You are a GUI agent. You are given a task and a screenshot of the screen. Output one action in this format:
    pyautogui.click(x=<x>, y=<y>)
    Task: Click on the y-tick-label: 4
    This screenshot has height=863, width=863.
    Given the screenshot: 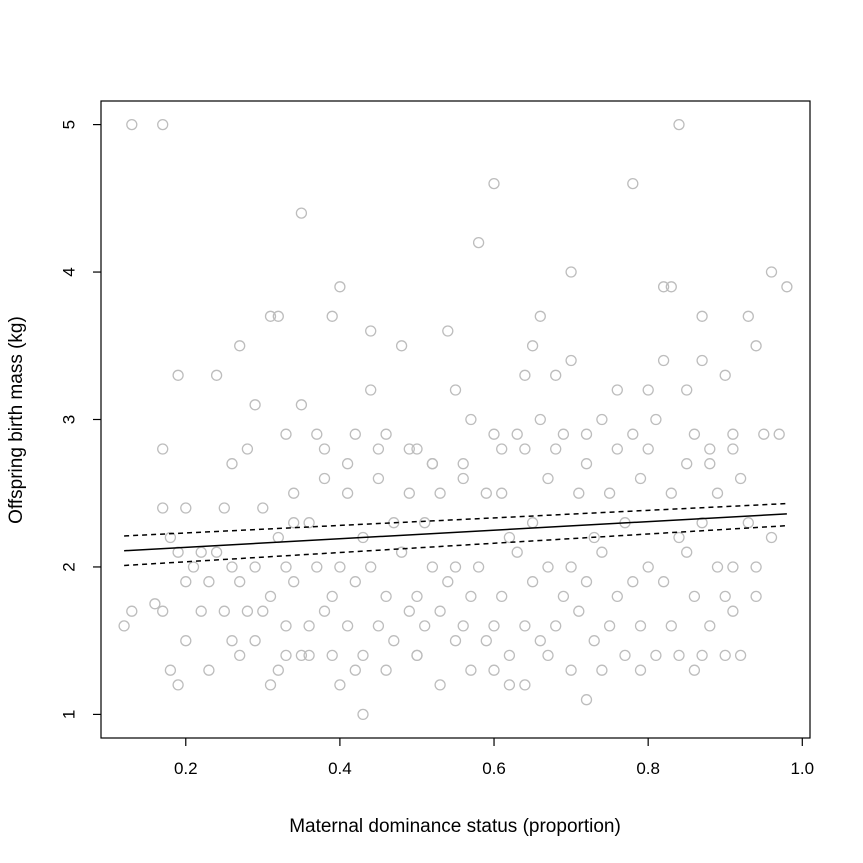 What is the action you would take?
    pyautogui.click(x=69, y=271)
    